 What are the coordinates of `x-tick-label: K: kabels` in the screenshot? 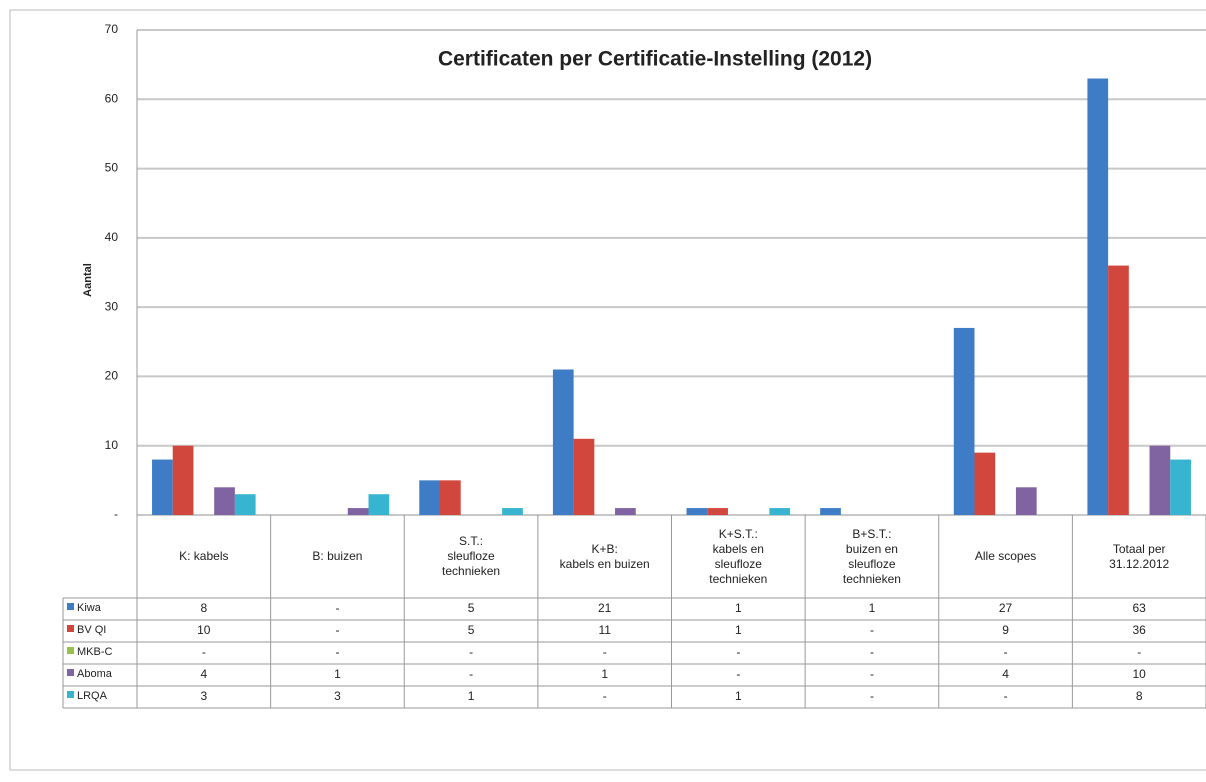 It's located at (204, 556).